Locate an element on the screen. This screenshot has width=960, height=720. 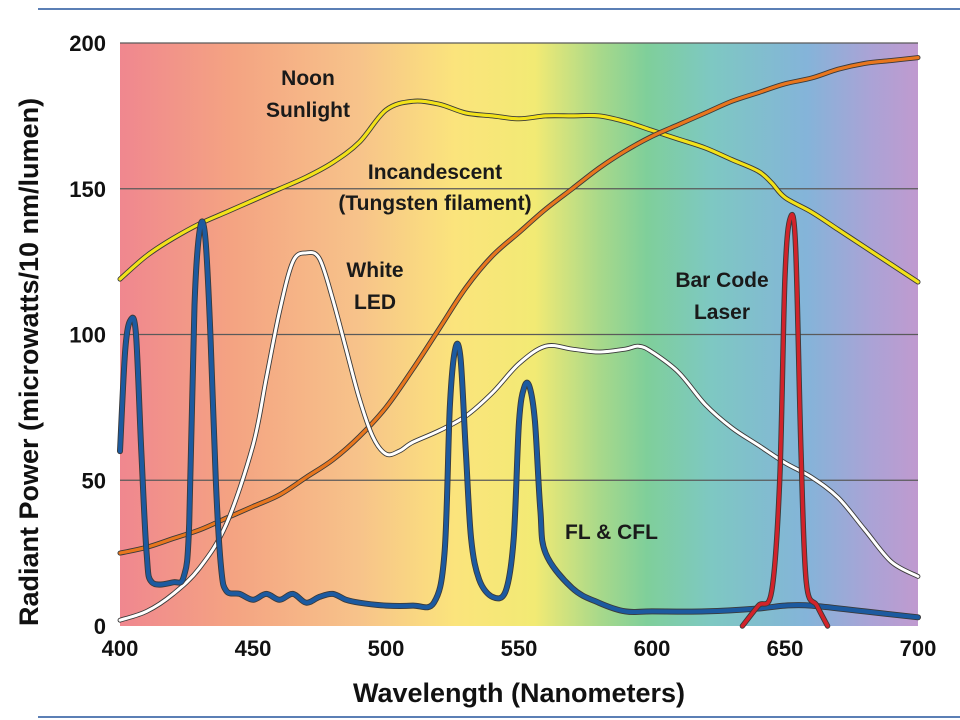
x-tick-label-400: 400 is located at coordinates (120, 648).